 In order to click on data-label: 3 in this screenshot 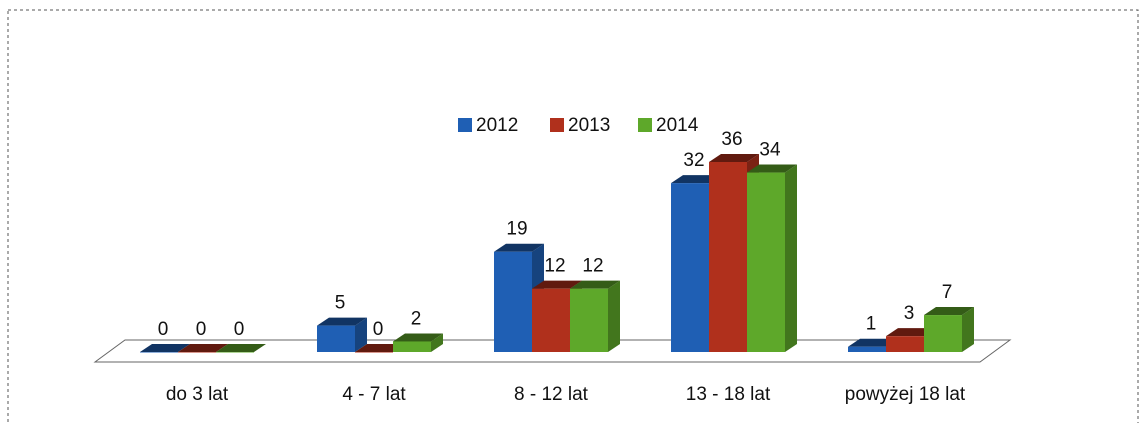, I will do `click(909, 313)`.